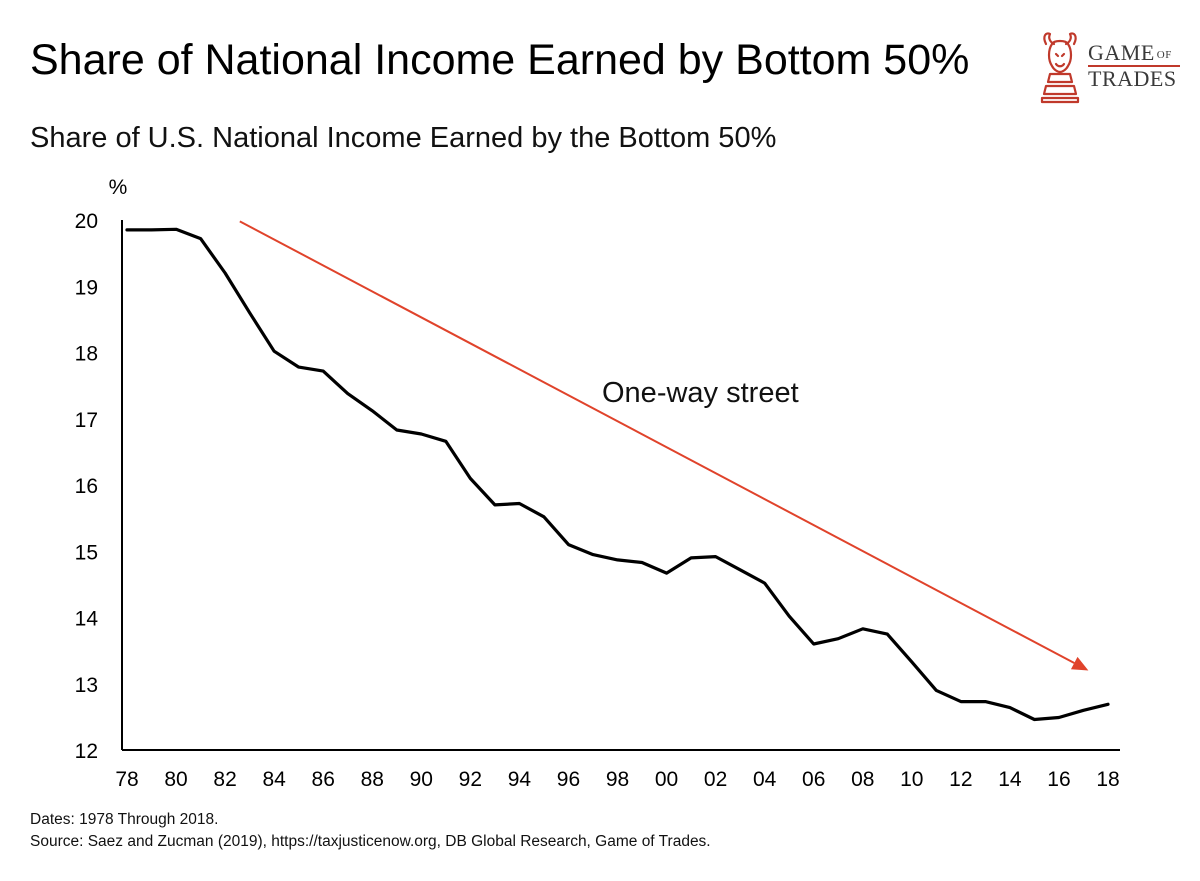  What do you see at coordinates (862, 779) in the screenshot?
I see `x-tick-label: 08` at bounding box center [862, 779].